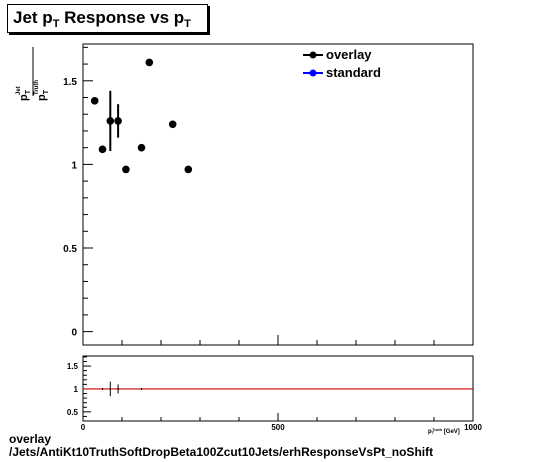  I want to click on x-title-p: p, so click(430, 432).